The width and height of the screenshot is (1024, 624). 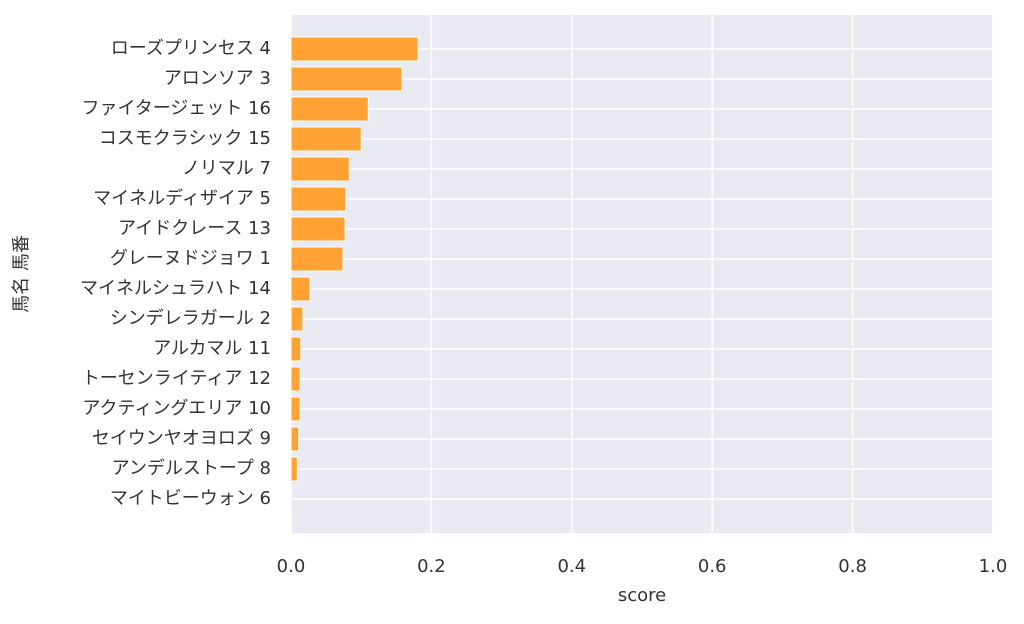 What do you see at coordinates (993, 566) in the screenshot?
I see `x-tick-label: 1.0` at bounding box center [993, 566].